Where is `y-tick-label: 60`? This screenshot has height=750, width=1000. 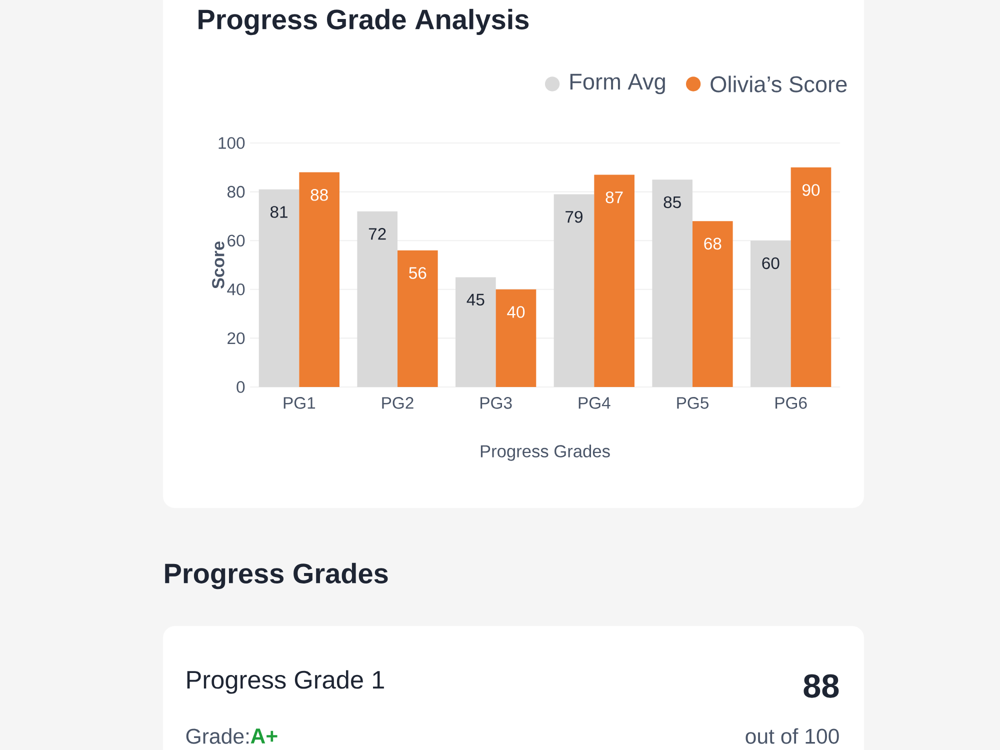
y-tick-label: 60 is located at coordinates (236, 240).